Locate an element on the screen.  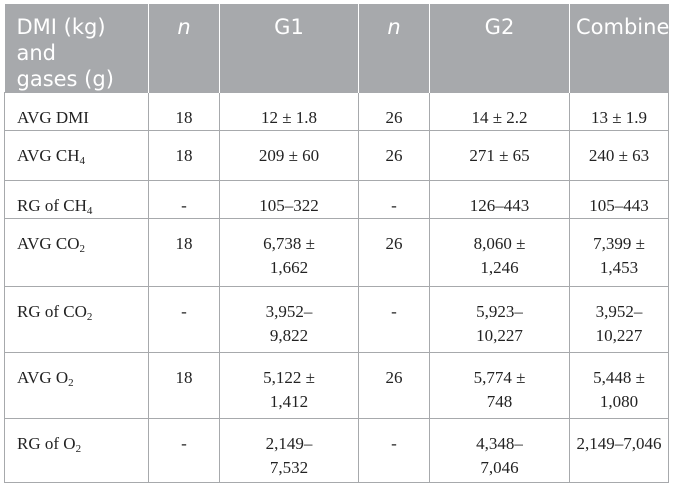
row-label: AVG O2 is located at coordinates (76, 385).